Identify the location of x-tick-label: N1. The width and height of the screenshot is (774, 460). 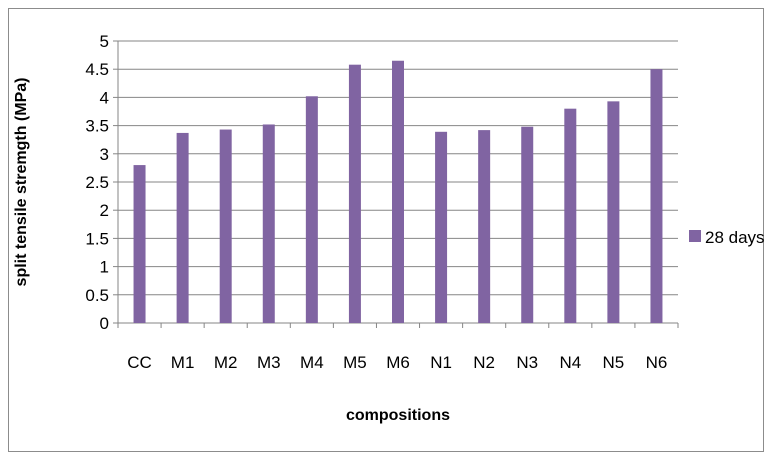
(441, 362).